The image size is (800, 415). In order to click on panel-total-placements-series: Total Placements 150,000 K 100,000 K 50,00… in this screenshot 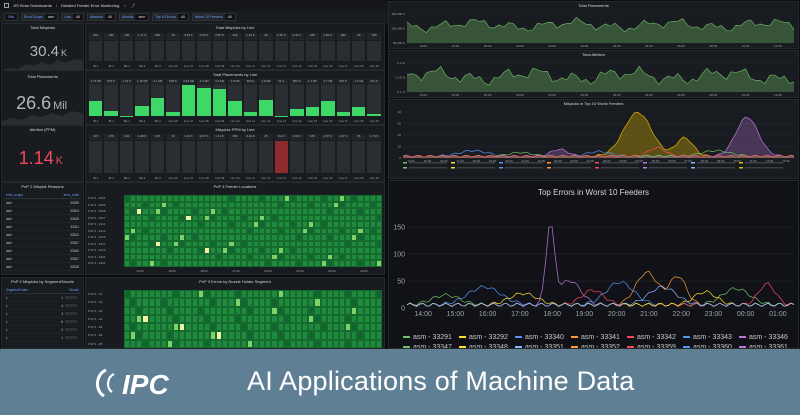, I will do `click(593, 25)`.